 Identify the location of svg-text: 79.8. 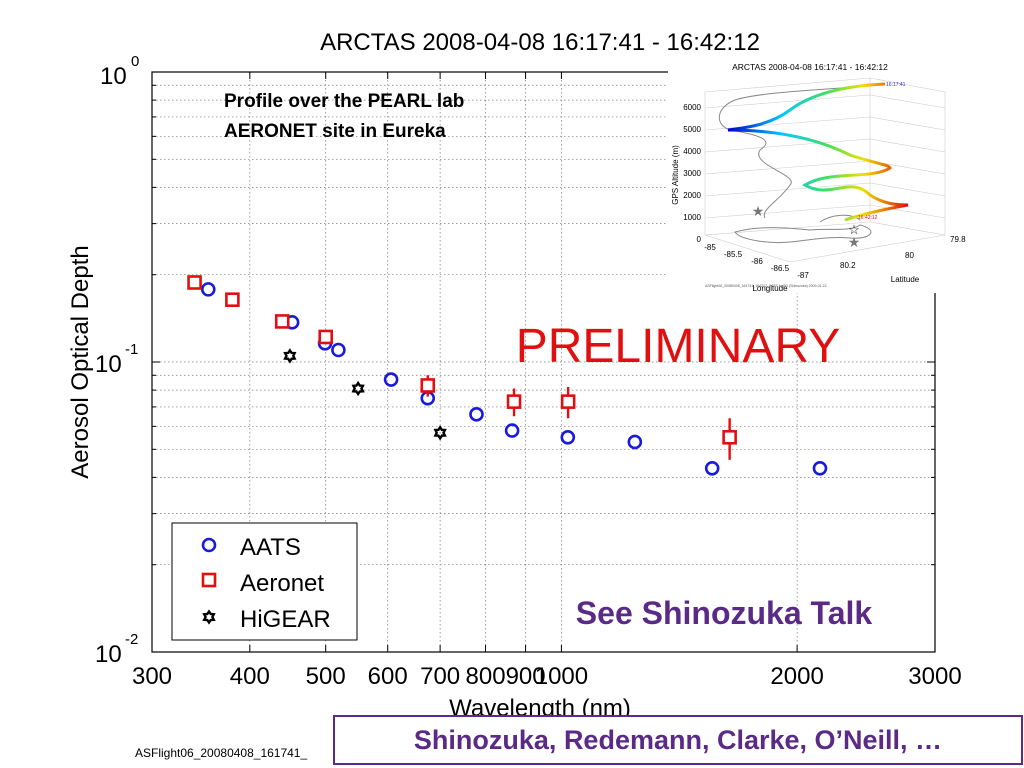
(958, 239).